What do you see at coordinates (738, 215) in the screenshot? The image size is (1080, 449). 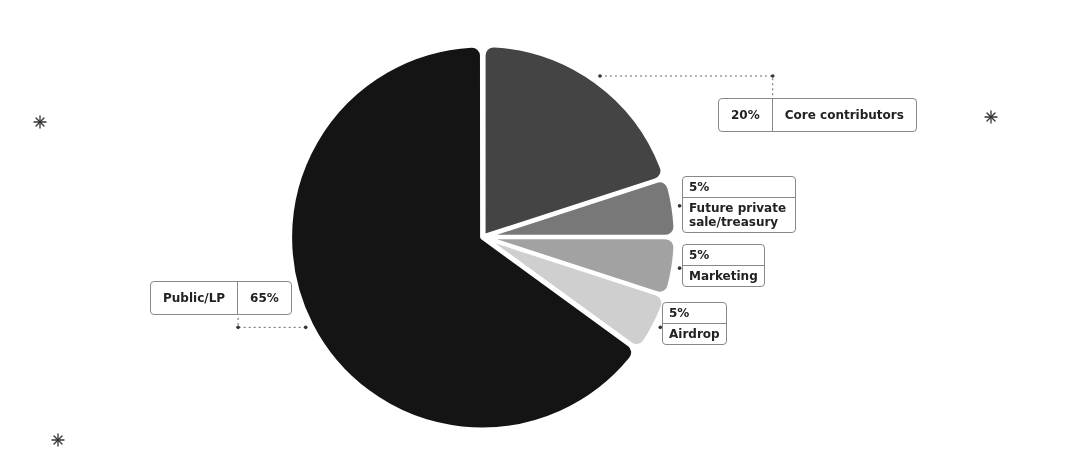 I see `slice-label: Future private sale/treasury` at bounding box center [738, 215].